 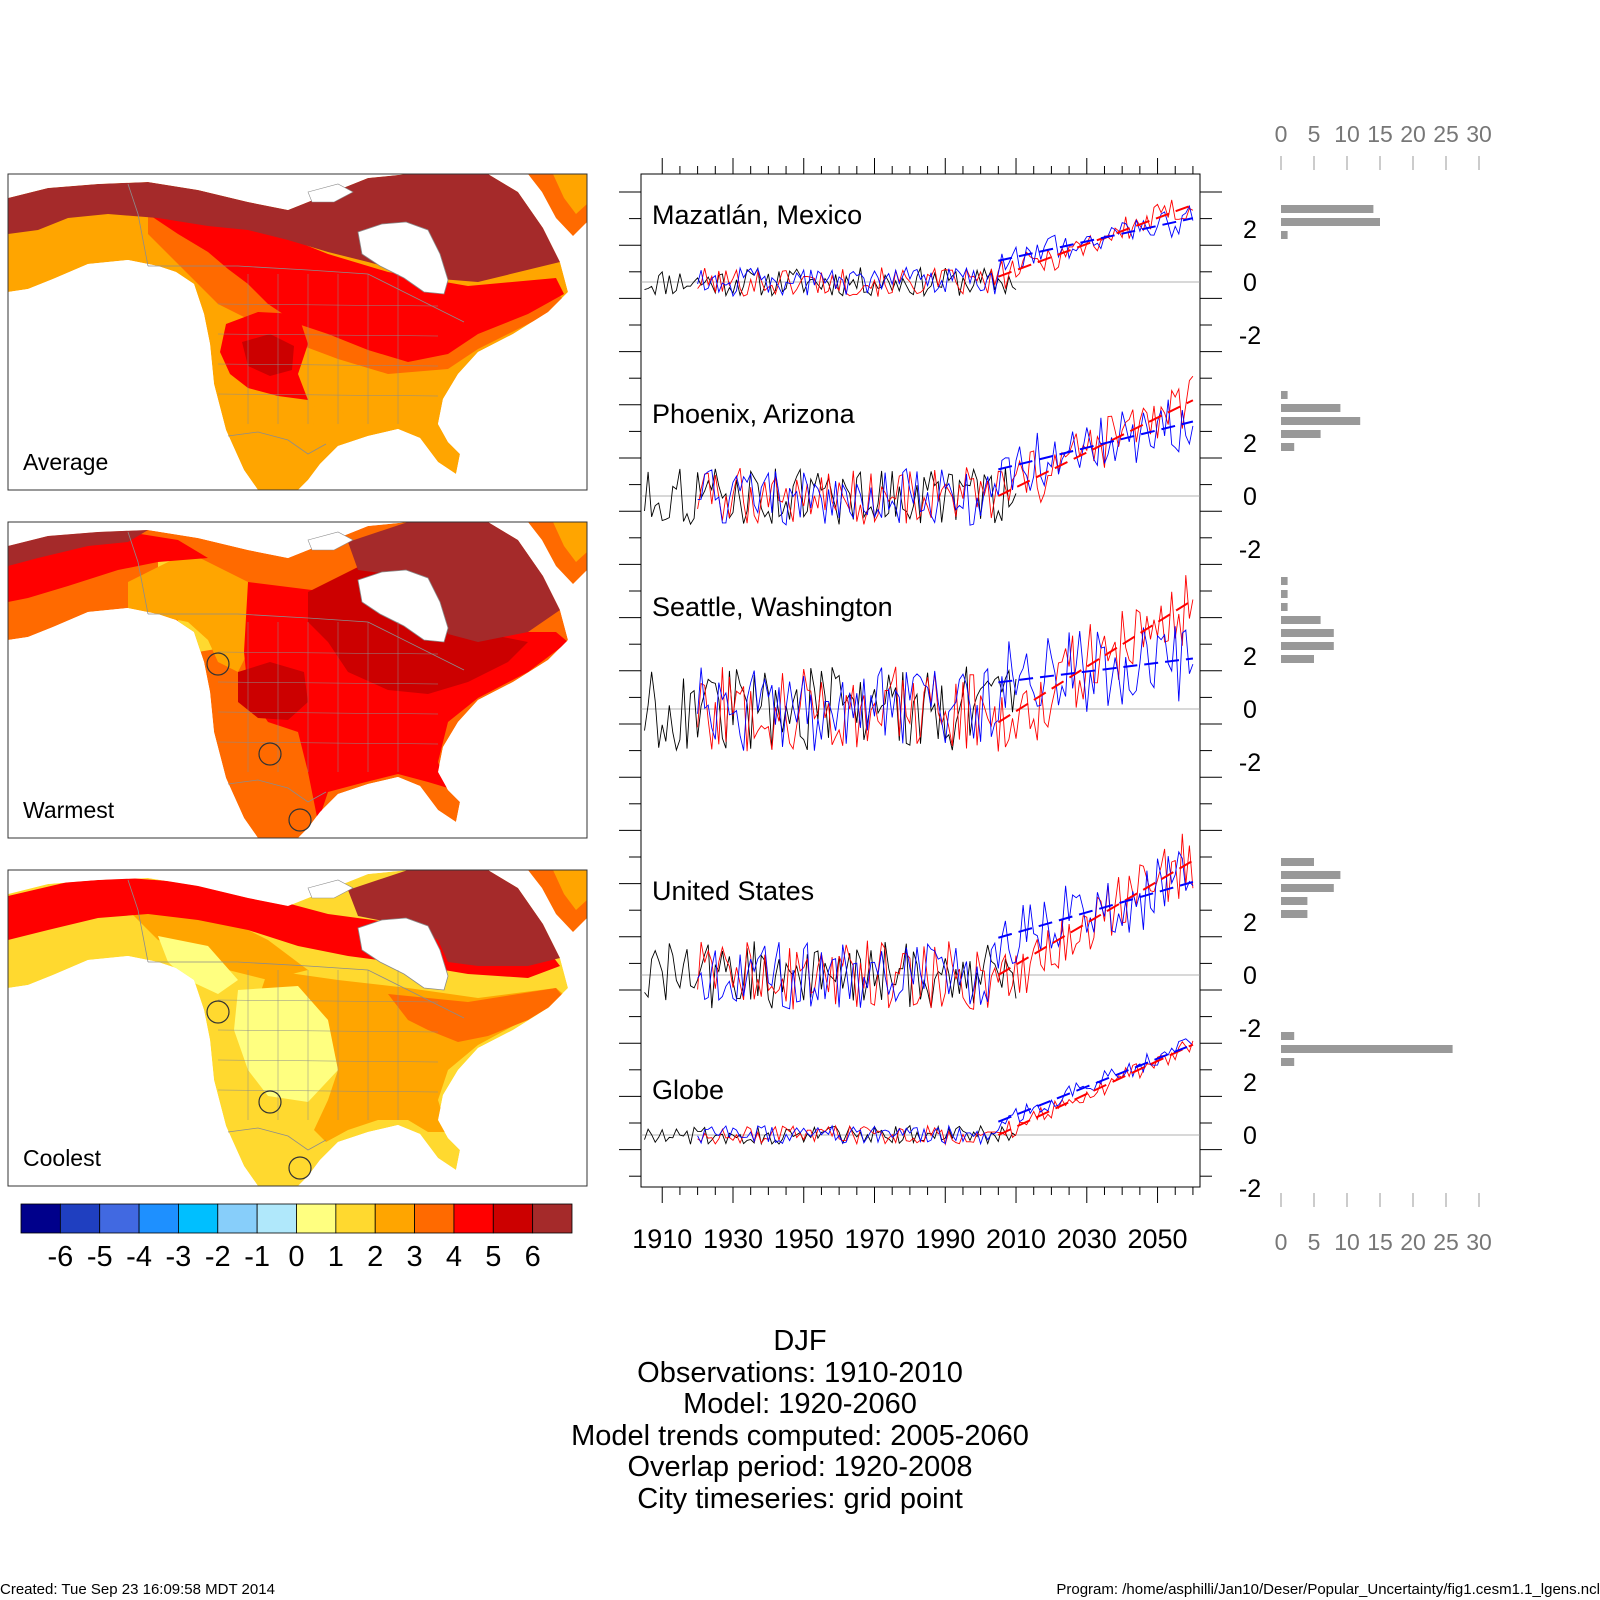 I want to click on timeseries-title: Seattle, Washington, so click(x=772, y=607).